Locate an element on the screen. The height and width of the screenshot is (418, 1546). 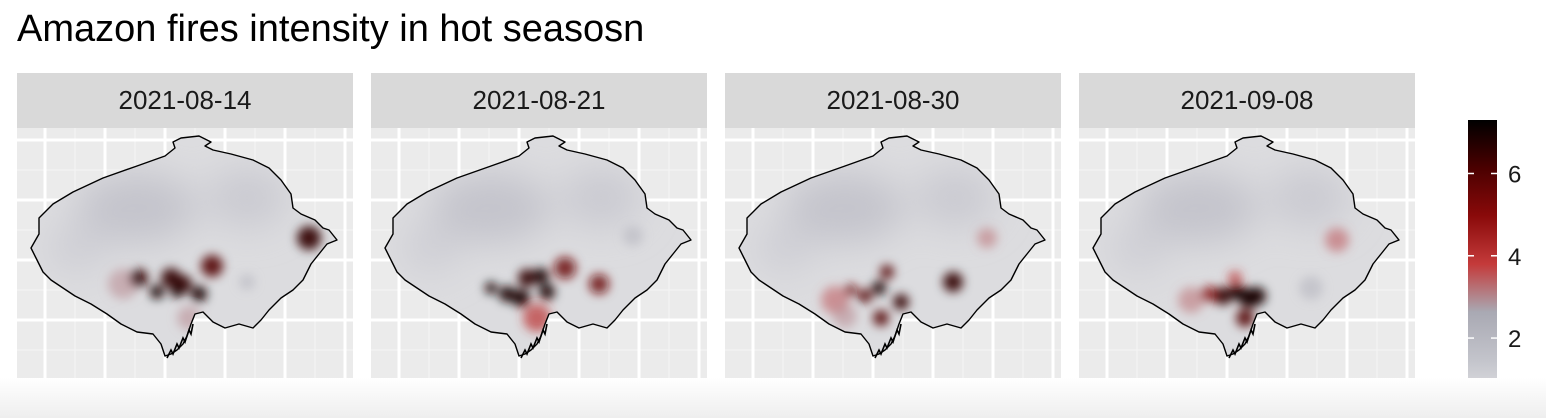
color-legend: 2 4 6 is located at coordinates (1503, 265).